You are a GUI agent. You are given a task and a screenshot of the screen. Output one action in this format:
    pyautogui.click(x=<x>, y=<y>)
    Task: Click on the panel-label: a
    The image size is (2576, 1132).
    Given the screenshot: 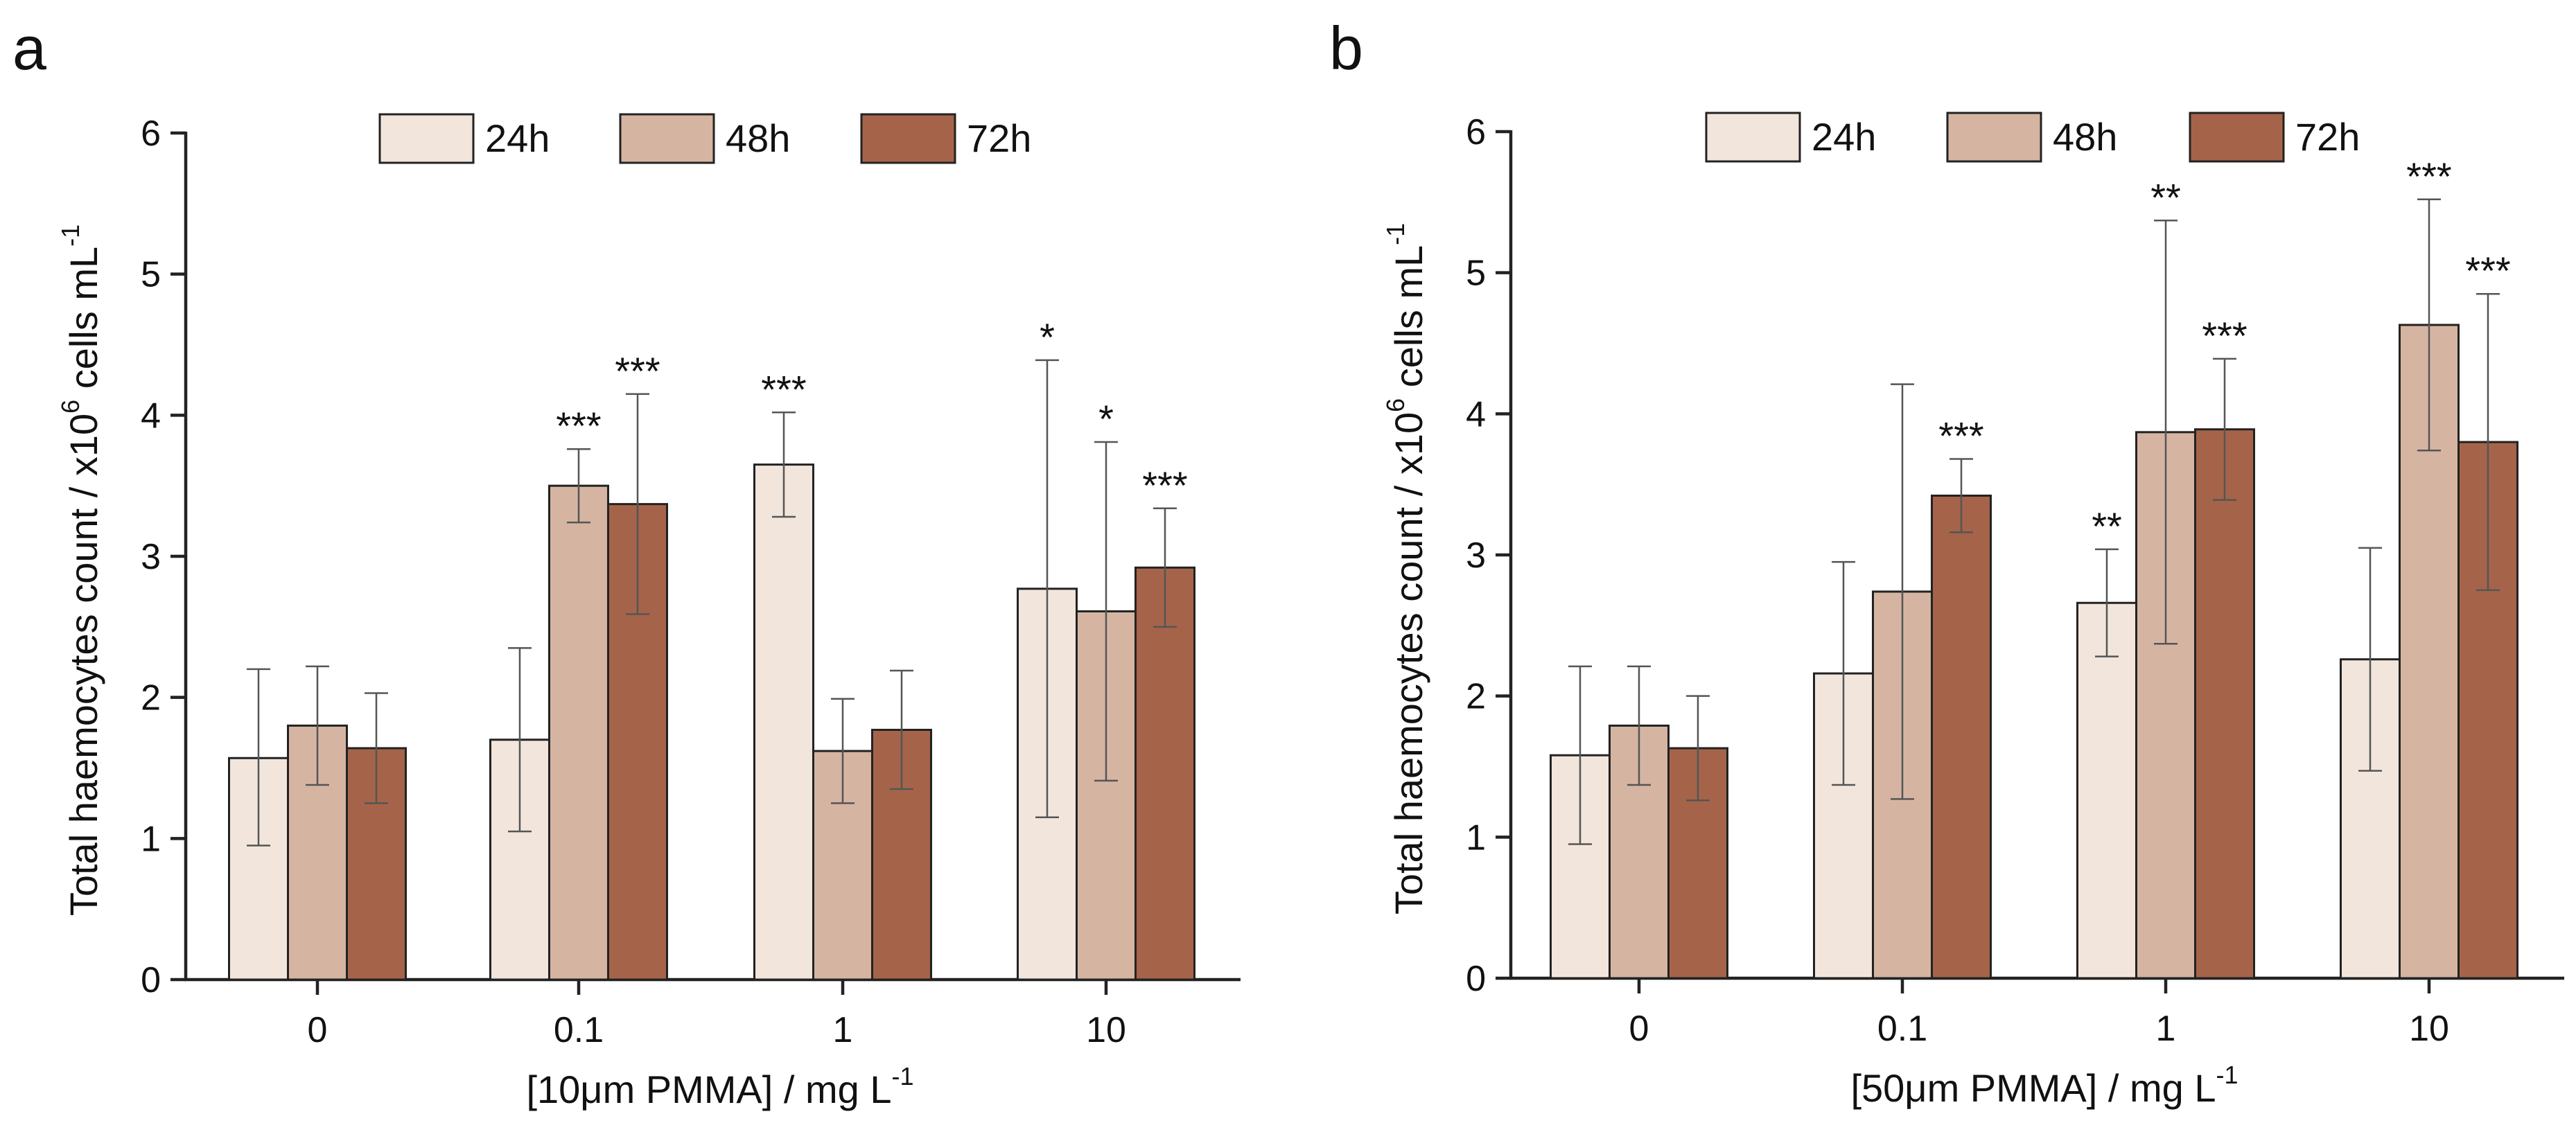 What is the action you would take?
    pyautogui.click(x=29, y=48)
    